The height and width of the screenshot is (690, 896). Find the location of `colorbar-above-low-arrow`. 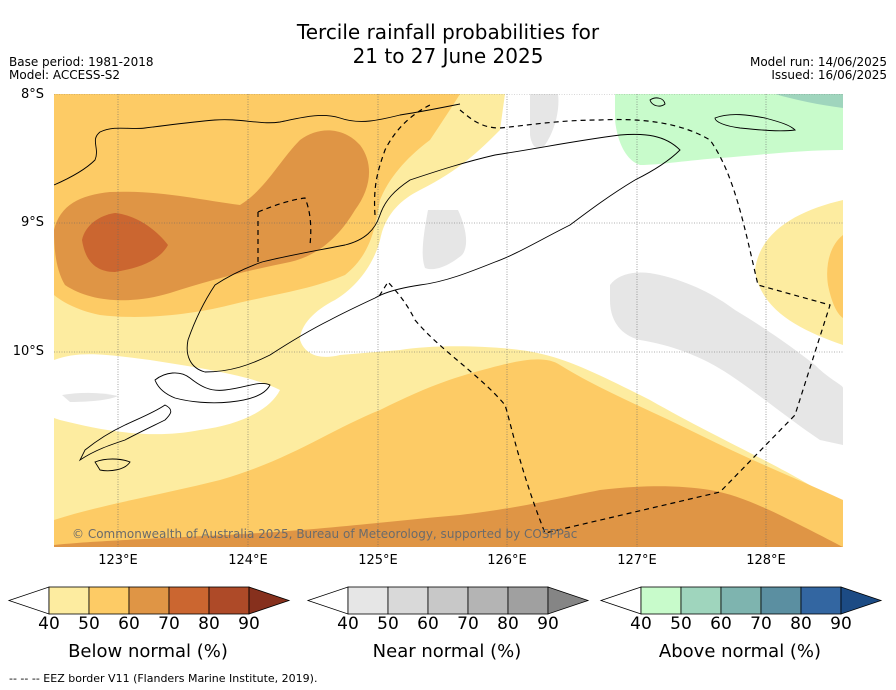

colorbar-above-low-arrow is located at coordinates (620, 600).